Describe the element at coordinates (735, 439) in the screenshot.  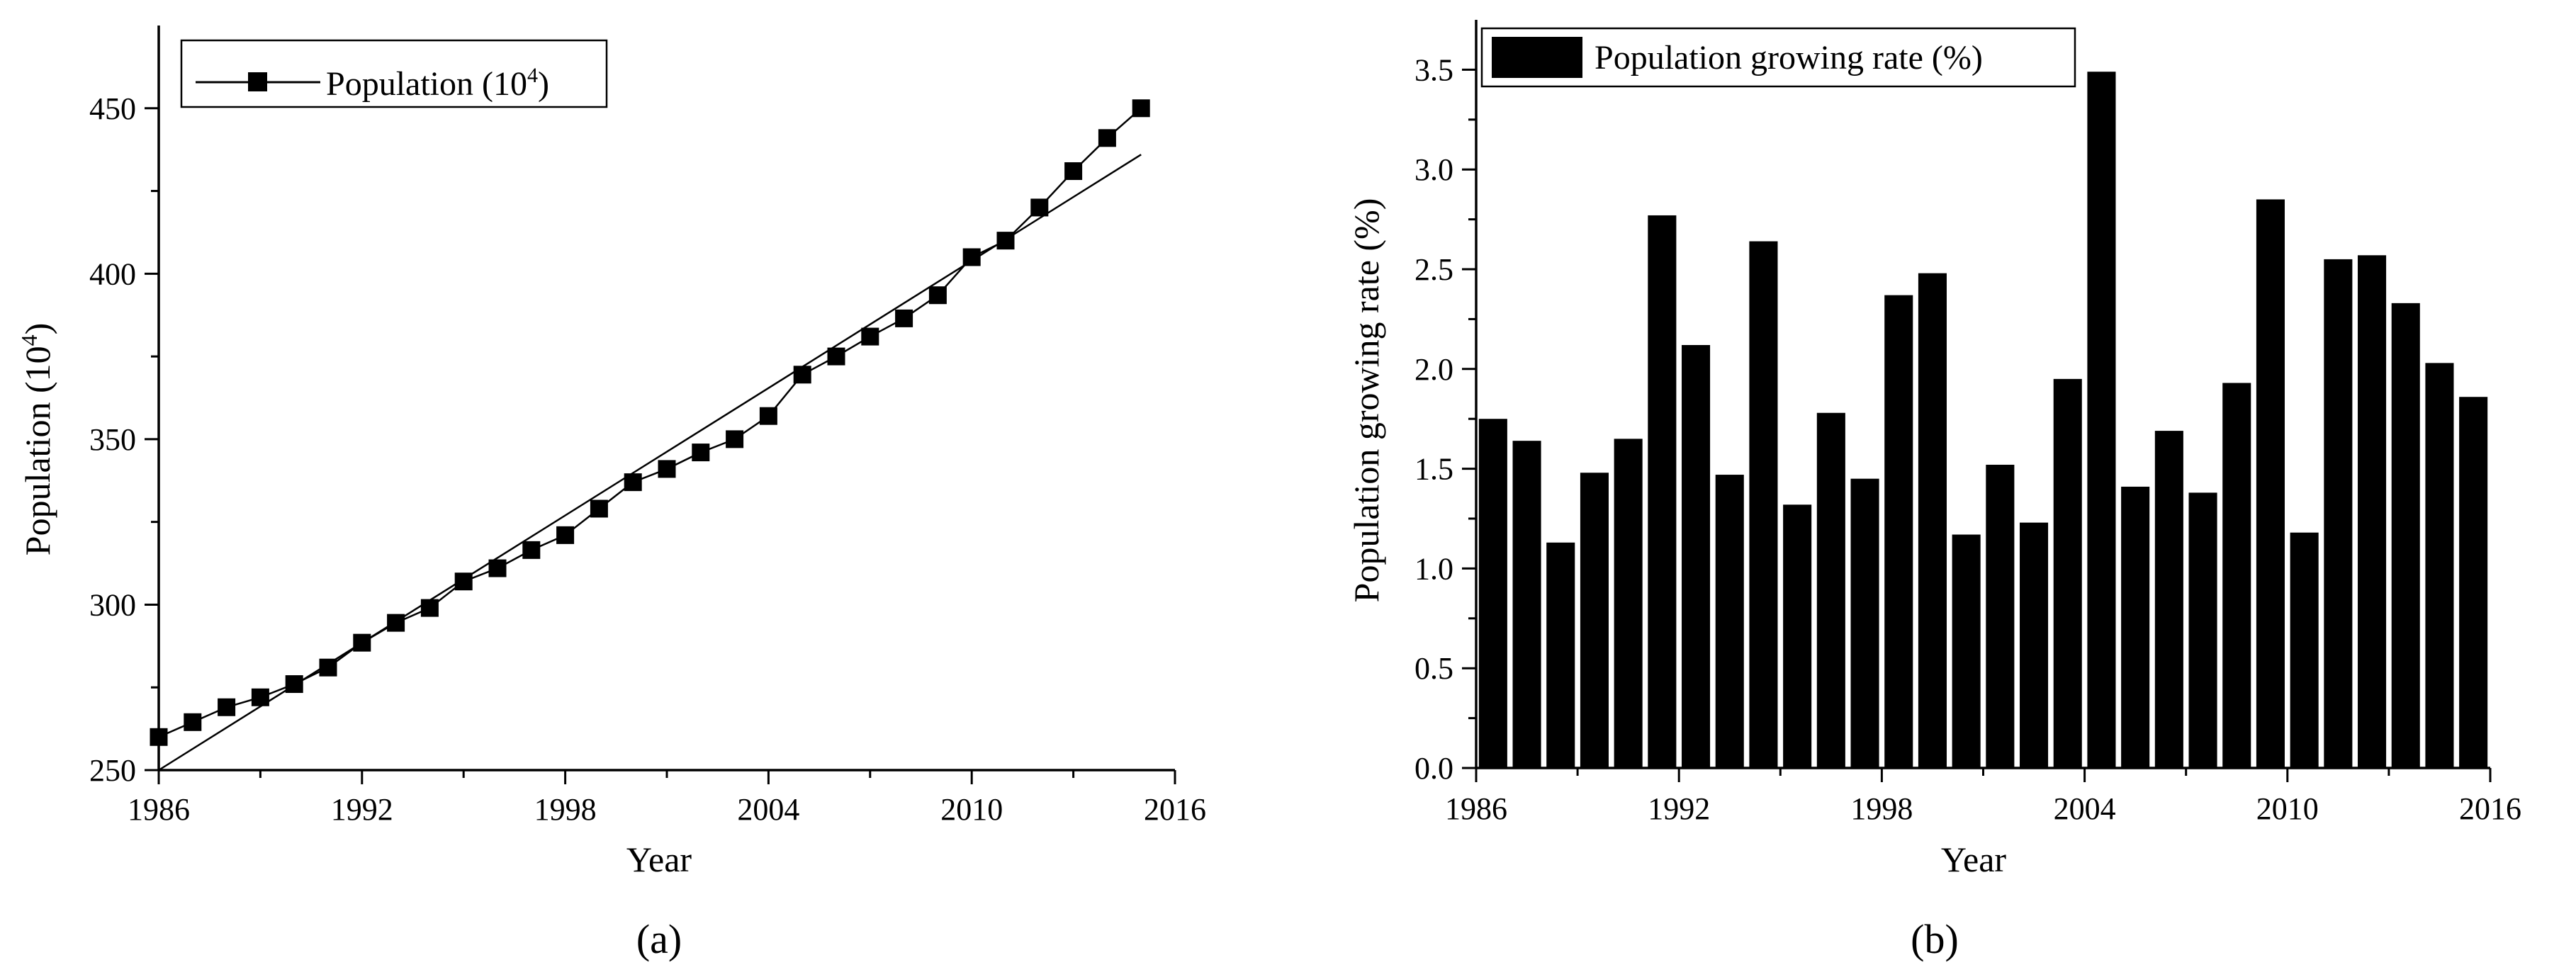
I see `population-point-2003` at that location.